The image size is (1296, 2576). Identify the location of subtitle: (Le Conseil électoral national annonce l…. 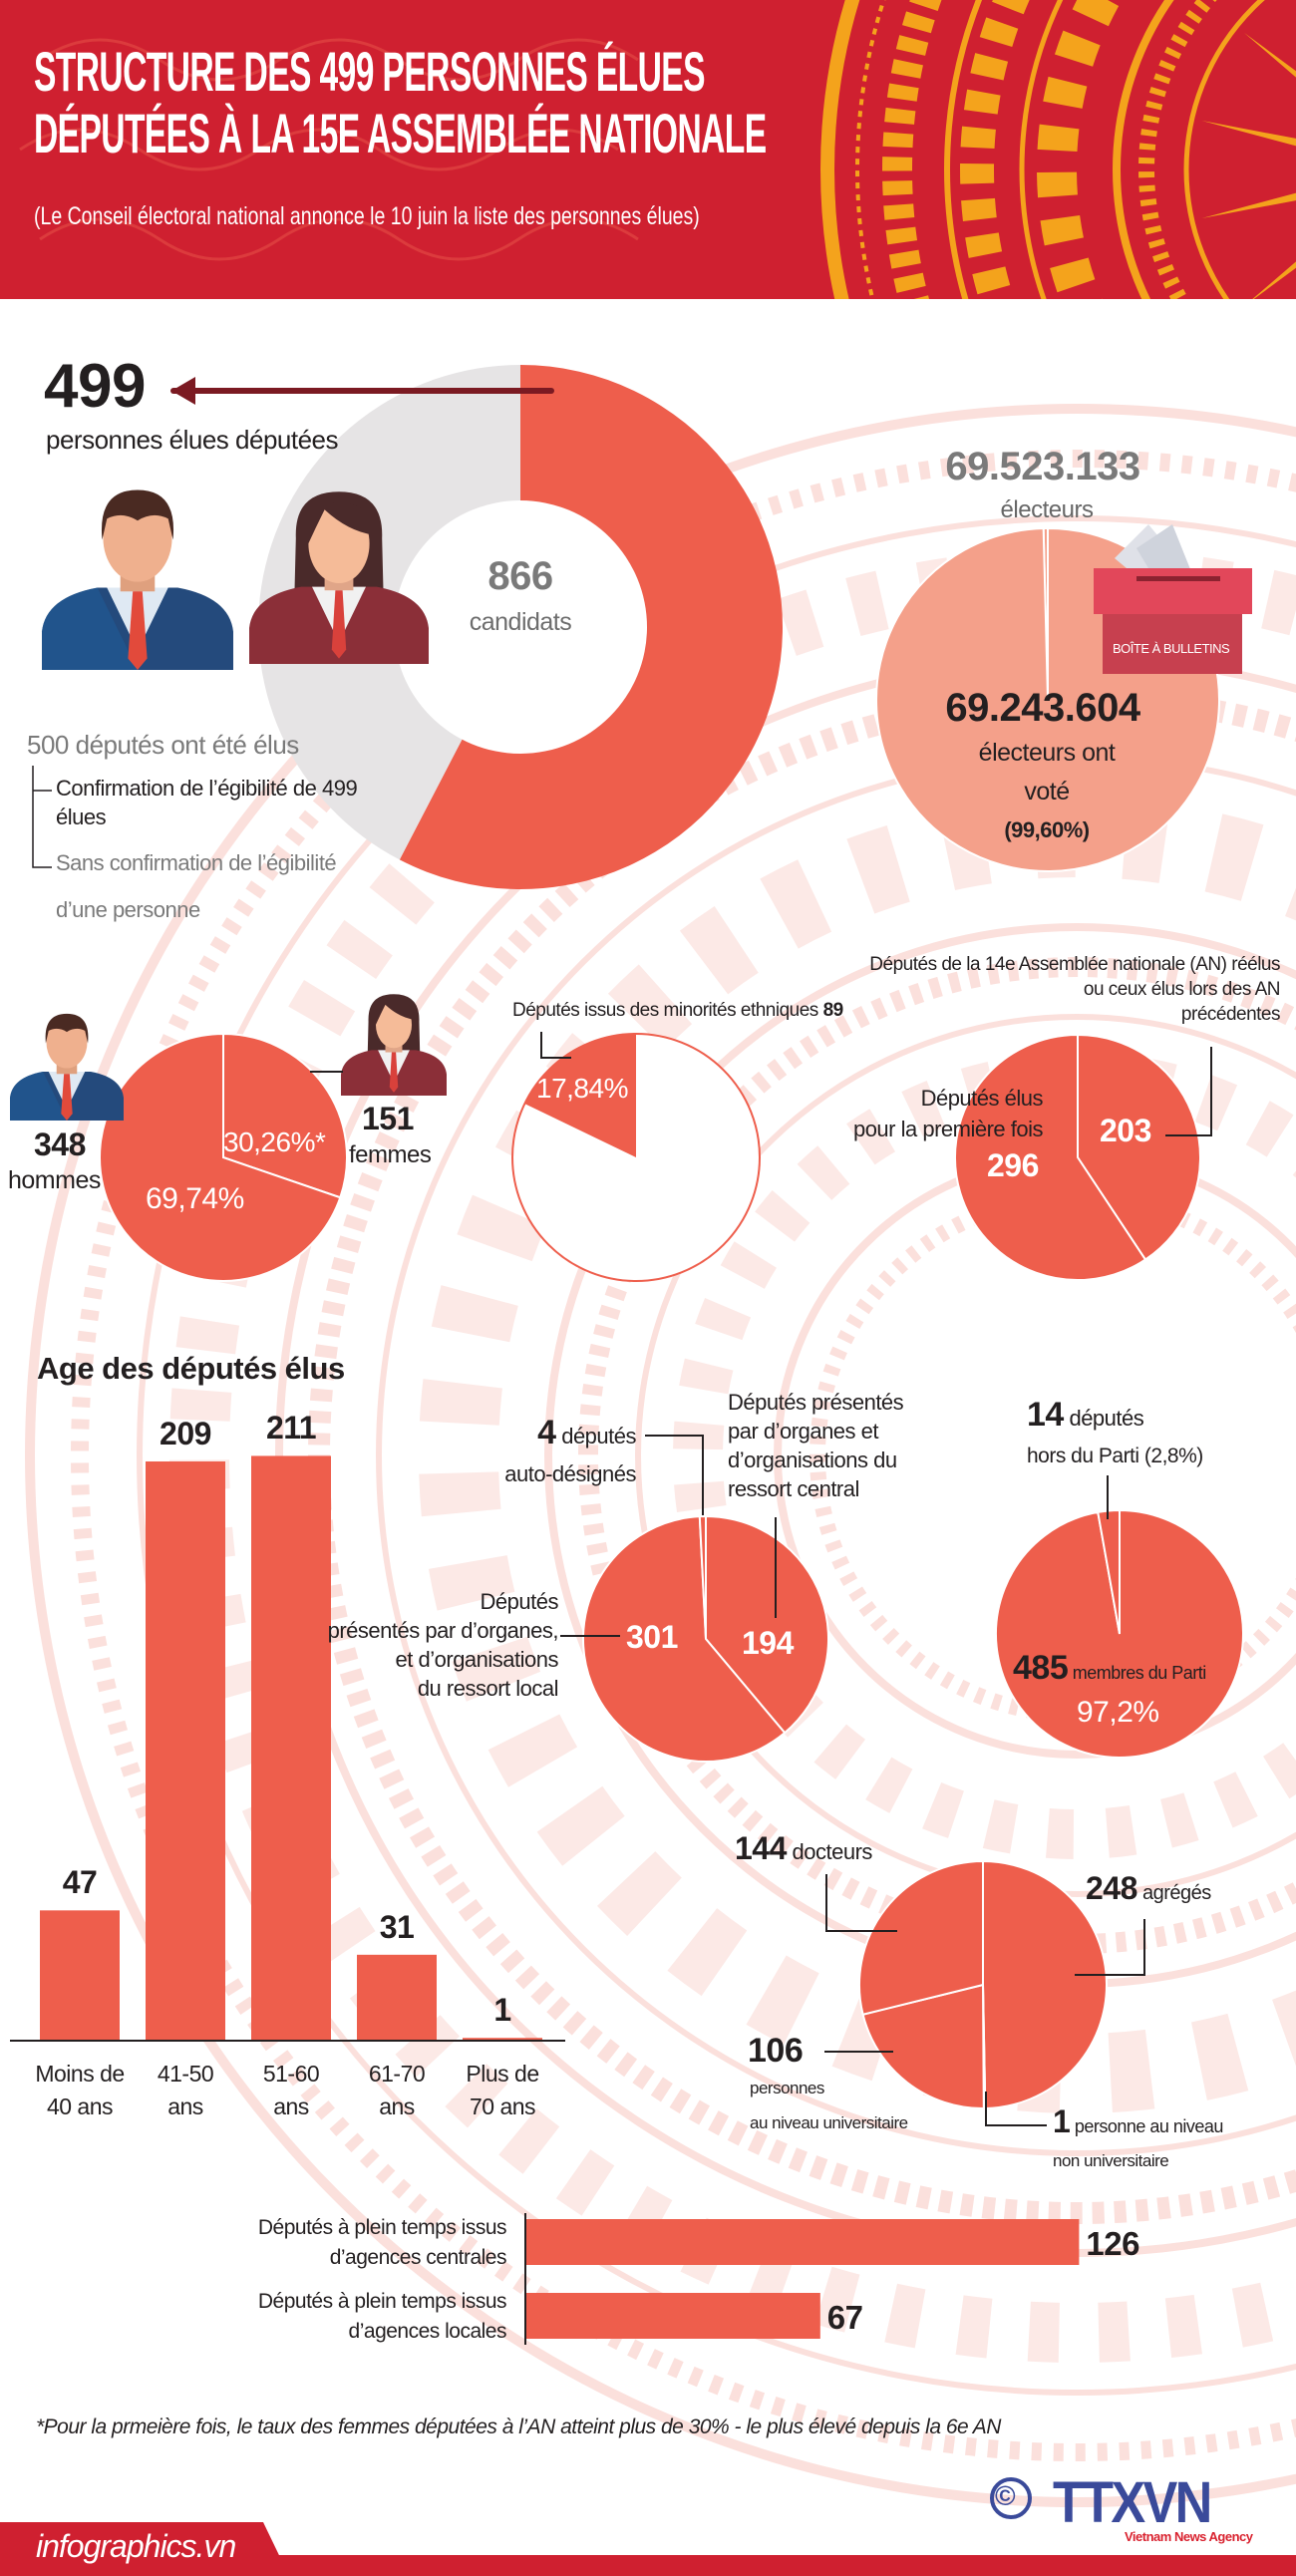
(367, 216).